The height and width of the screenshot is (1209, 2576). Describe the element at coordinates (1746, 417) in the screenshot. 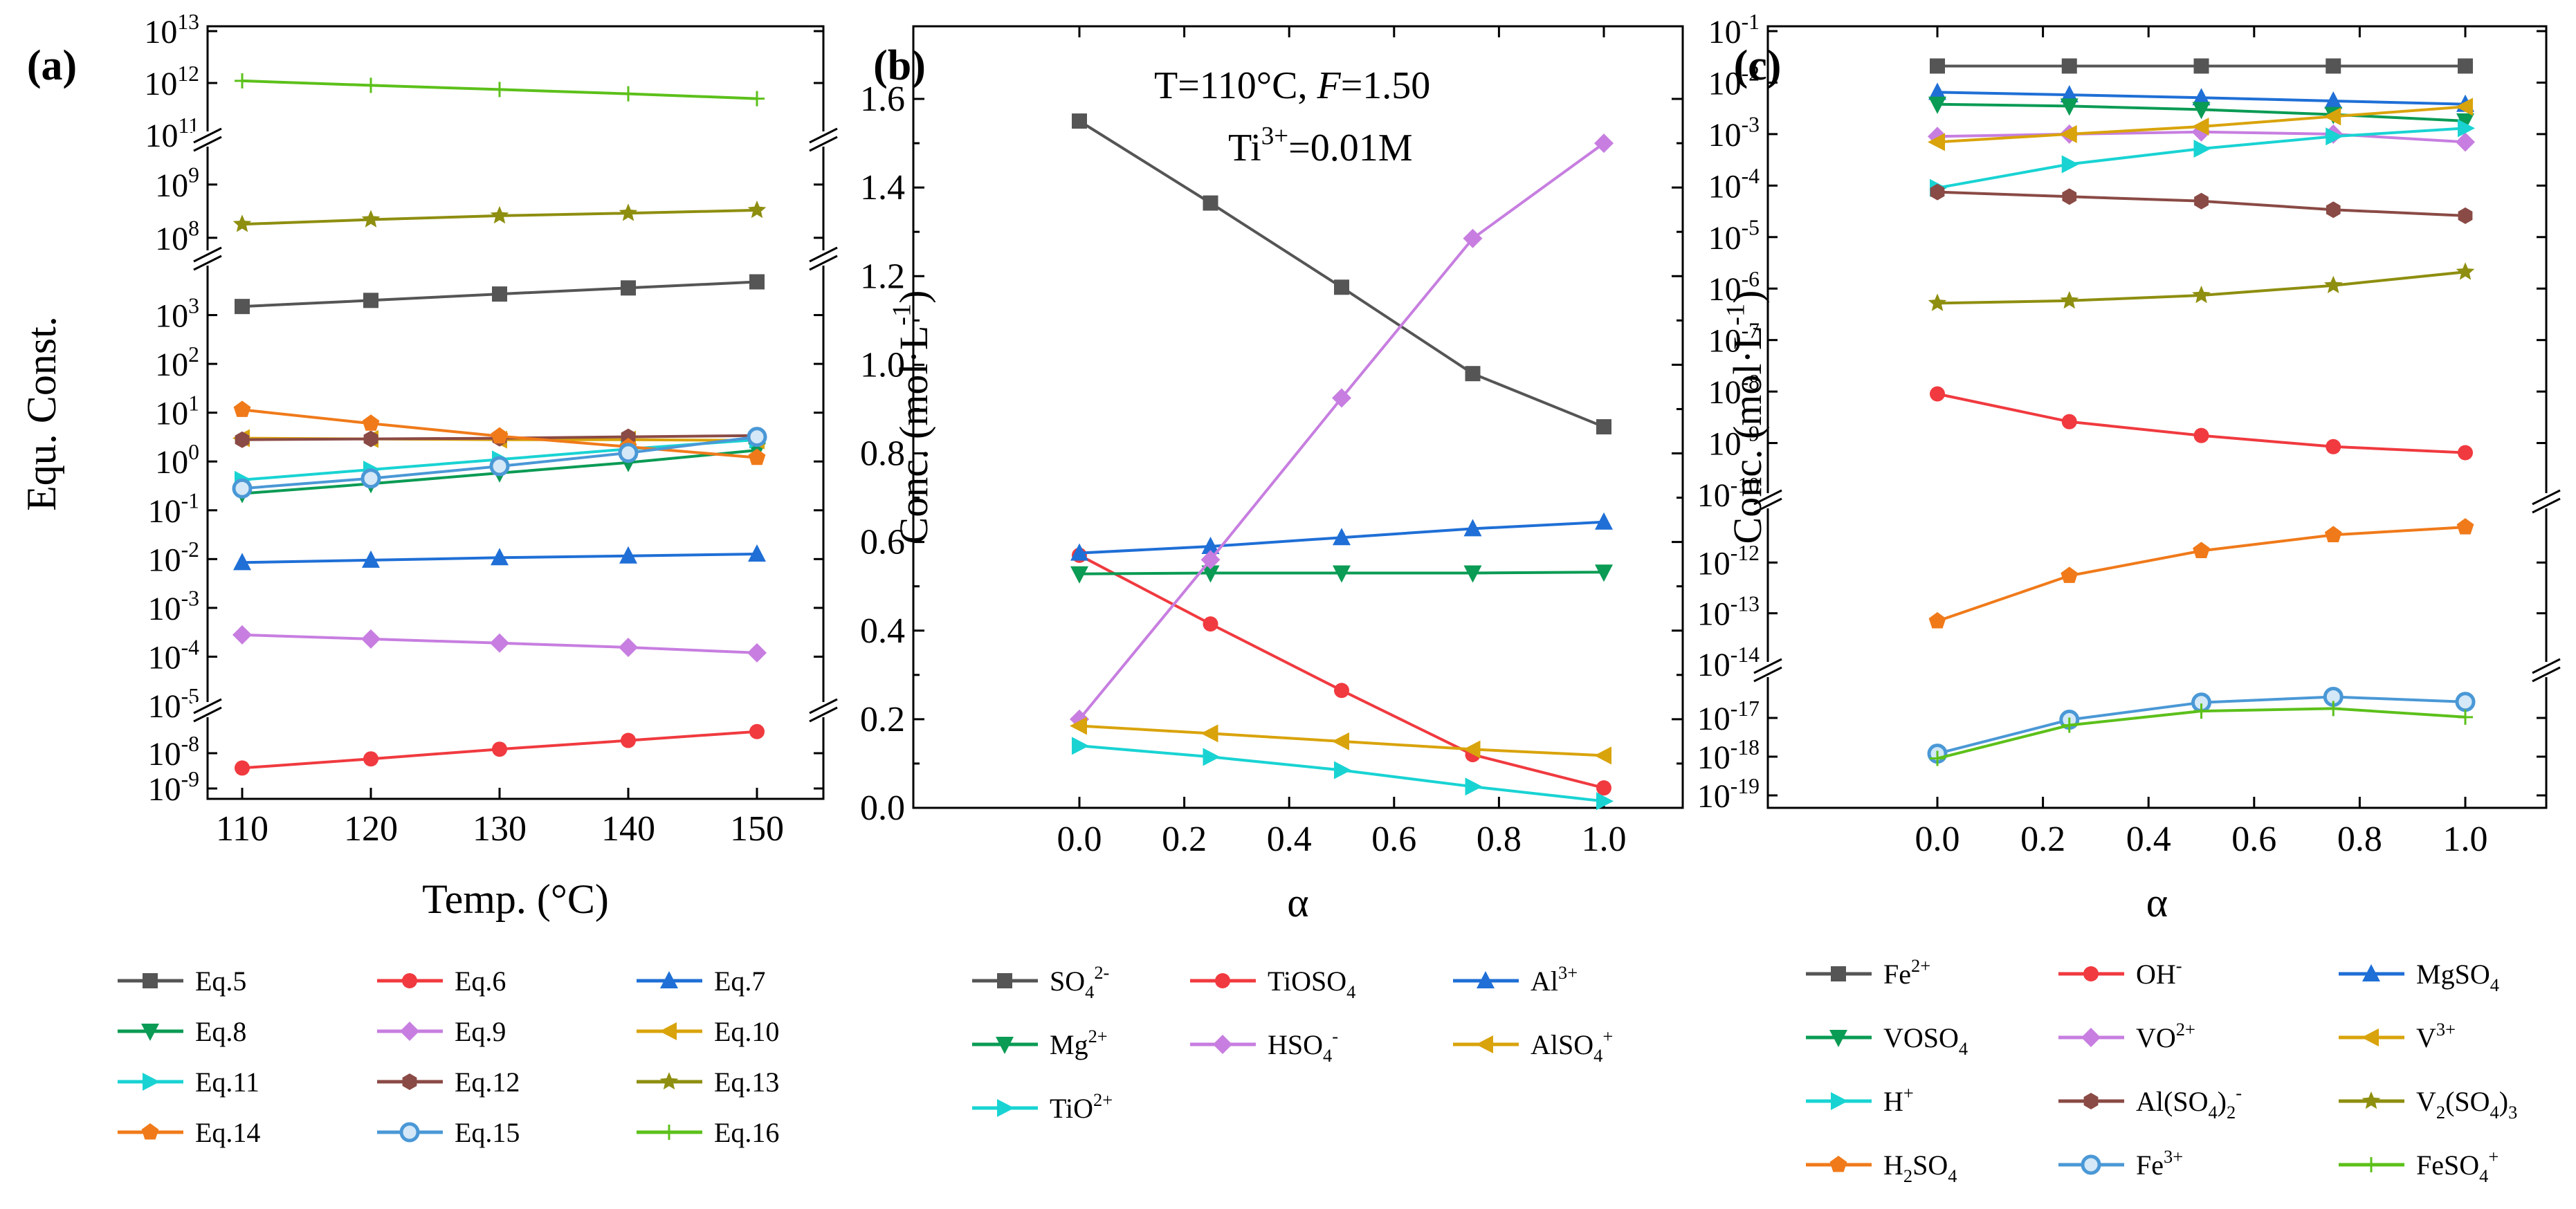

I see `panel-c-ylabel: Conc. (mol·L-1​)` at that location.